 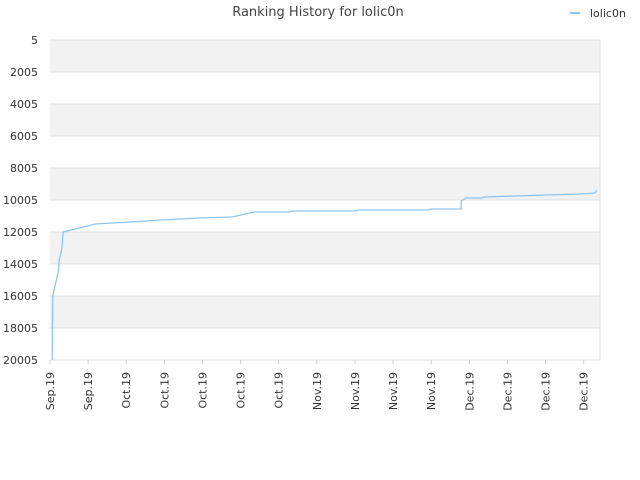 What do you see at coordinates (20, 328) in the screenshot?
I see `y-tick-label: 18005` at bounding box center [20, 328].